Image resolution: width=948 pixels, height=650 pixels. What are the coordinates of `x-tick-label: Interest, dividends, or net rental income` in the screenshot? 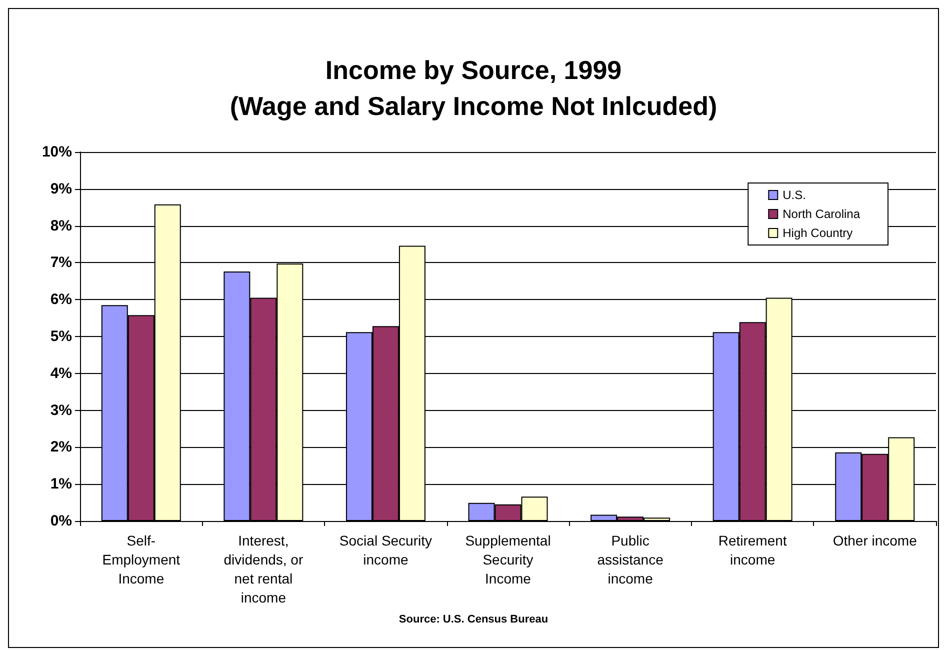 It's located at (264, 569).